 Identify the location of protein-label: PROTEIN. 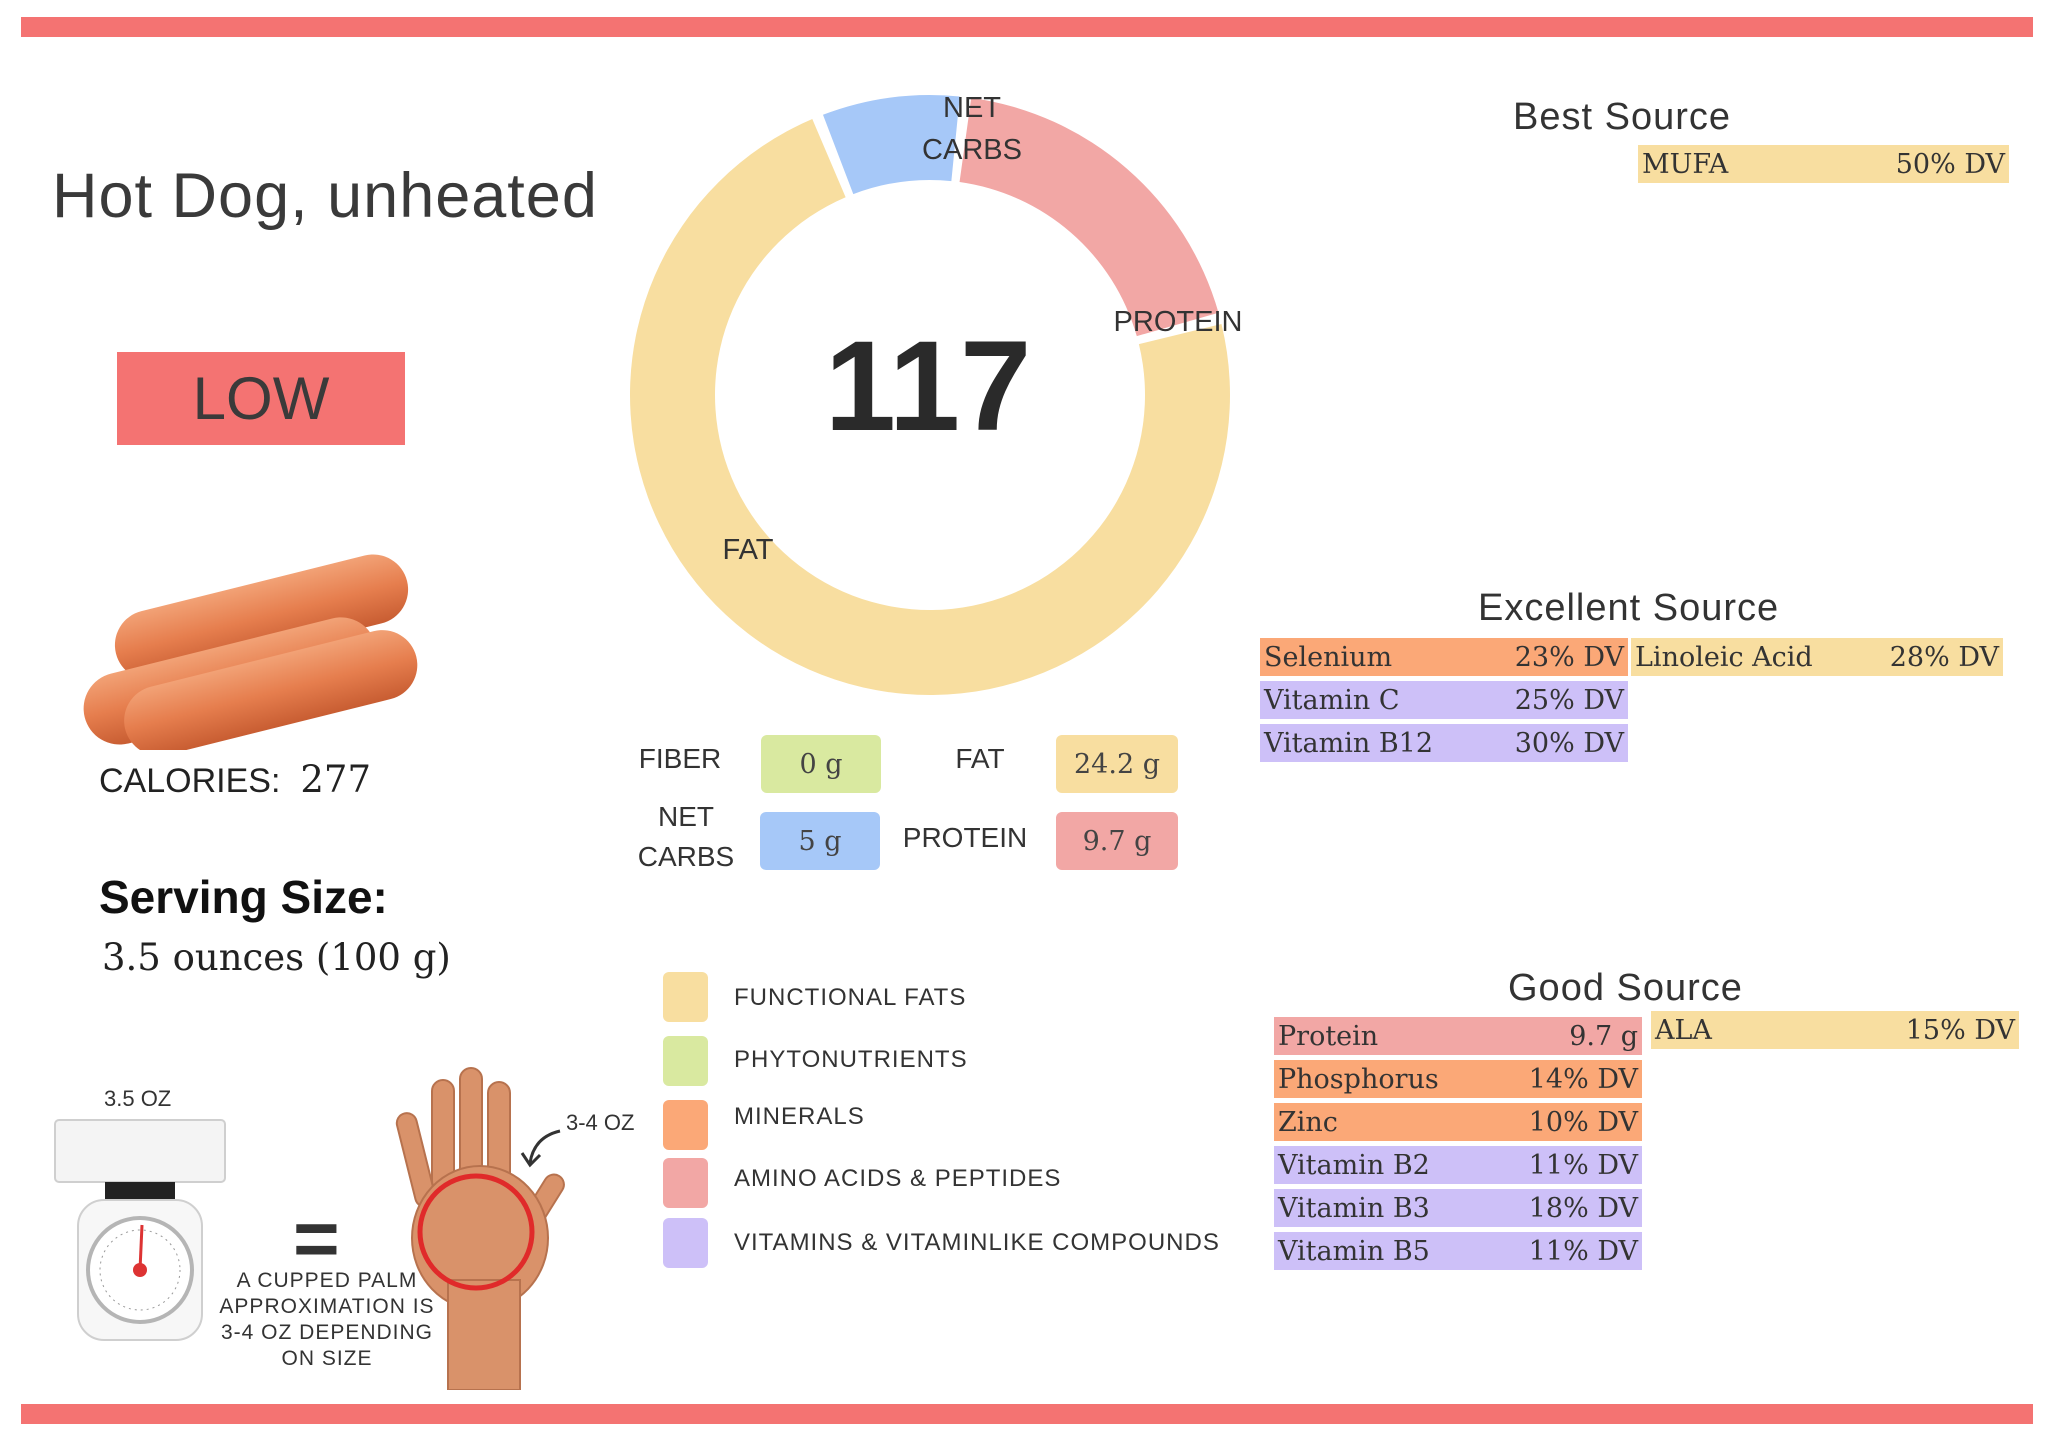
(965, 837).